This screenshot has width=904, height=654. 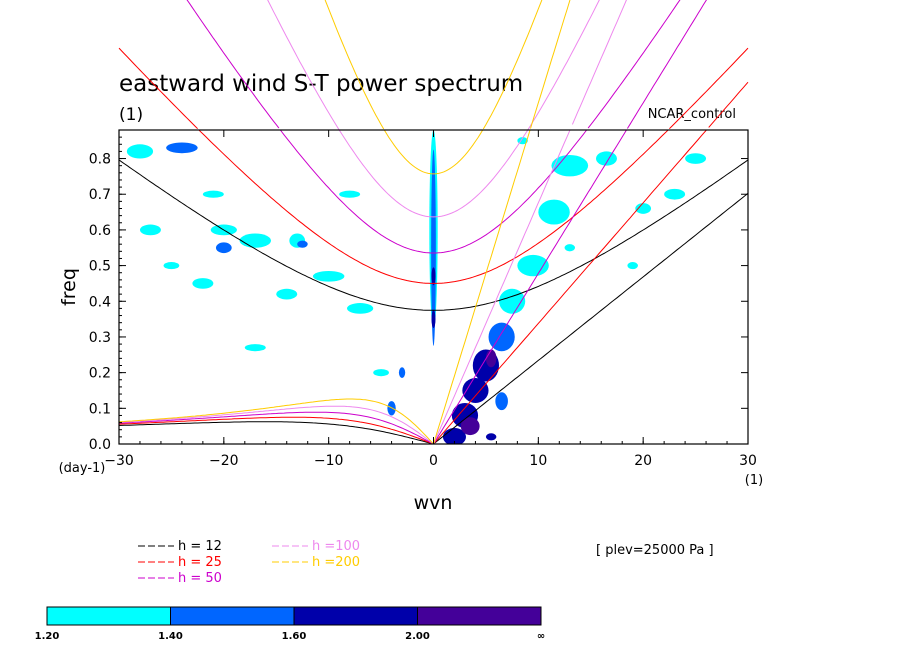 What do you see at coordinates (321, 84) in the screenshot?
I see `chart-title: eastward wind S-T power spectrum` at bounding box center [321, 84].